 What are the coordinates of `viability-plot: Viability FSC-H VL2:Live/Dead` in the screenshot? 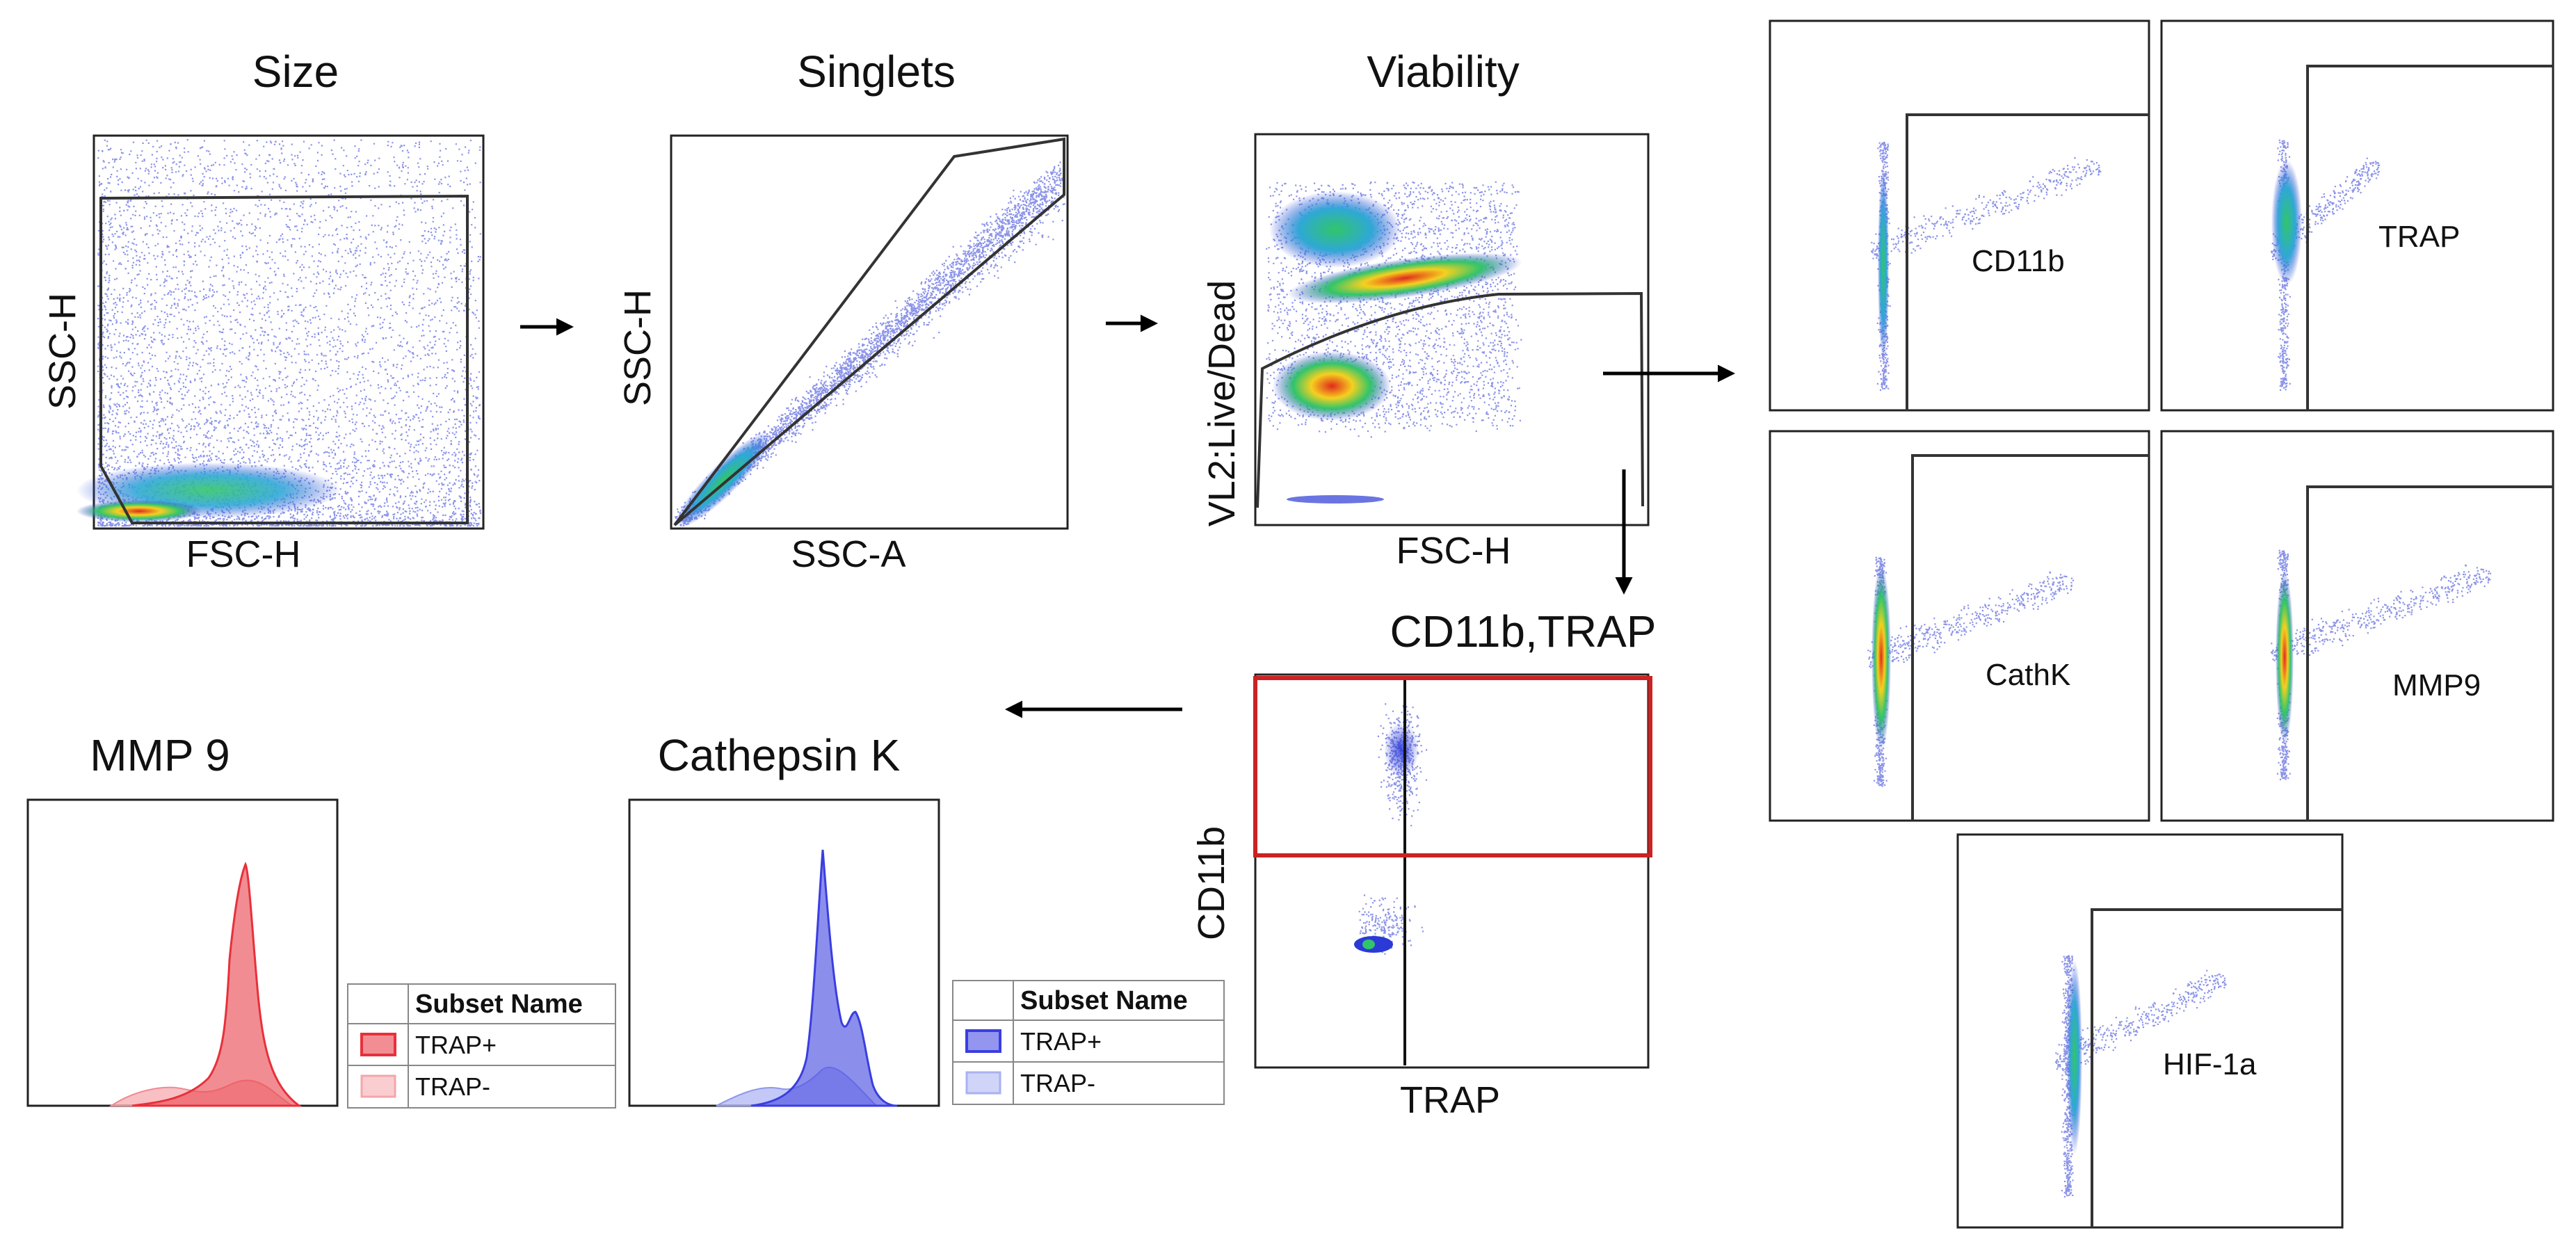 It's located at (1425, 309).